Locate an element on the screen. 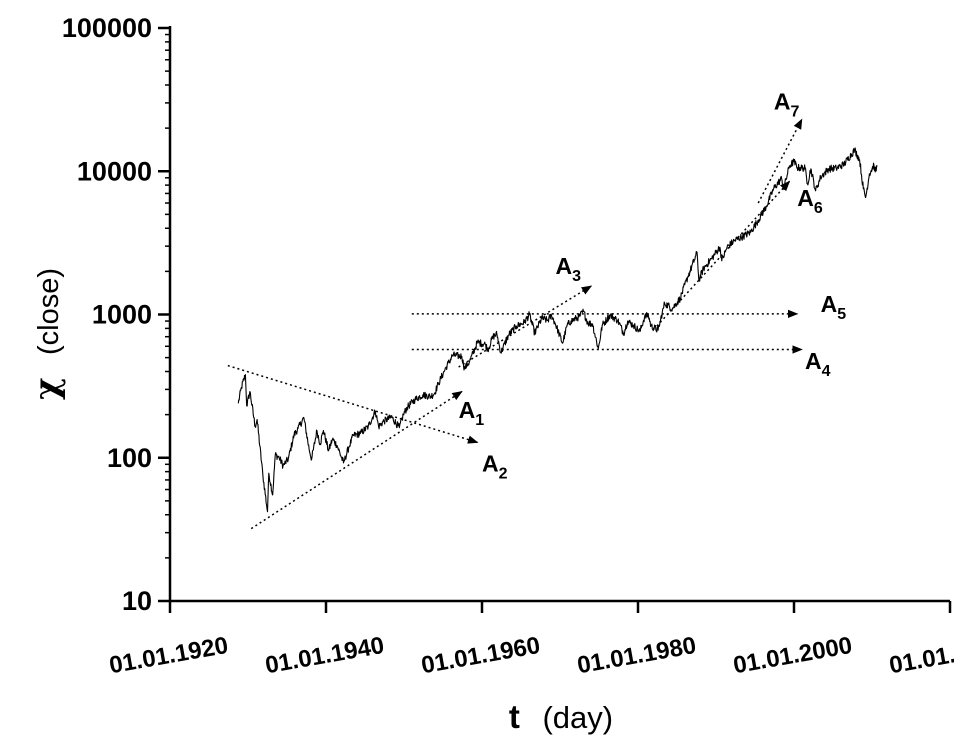  x-tick-label: 01.01.1920 is located at coordinates (168, 655).